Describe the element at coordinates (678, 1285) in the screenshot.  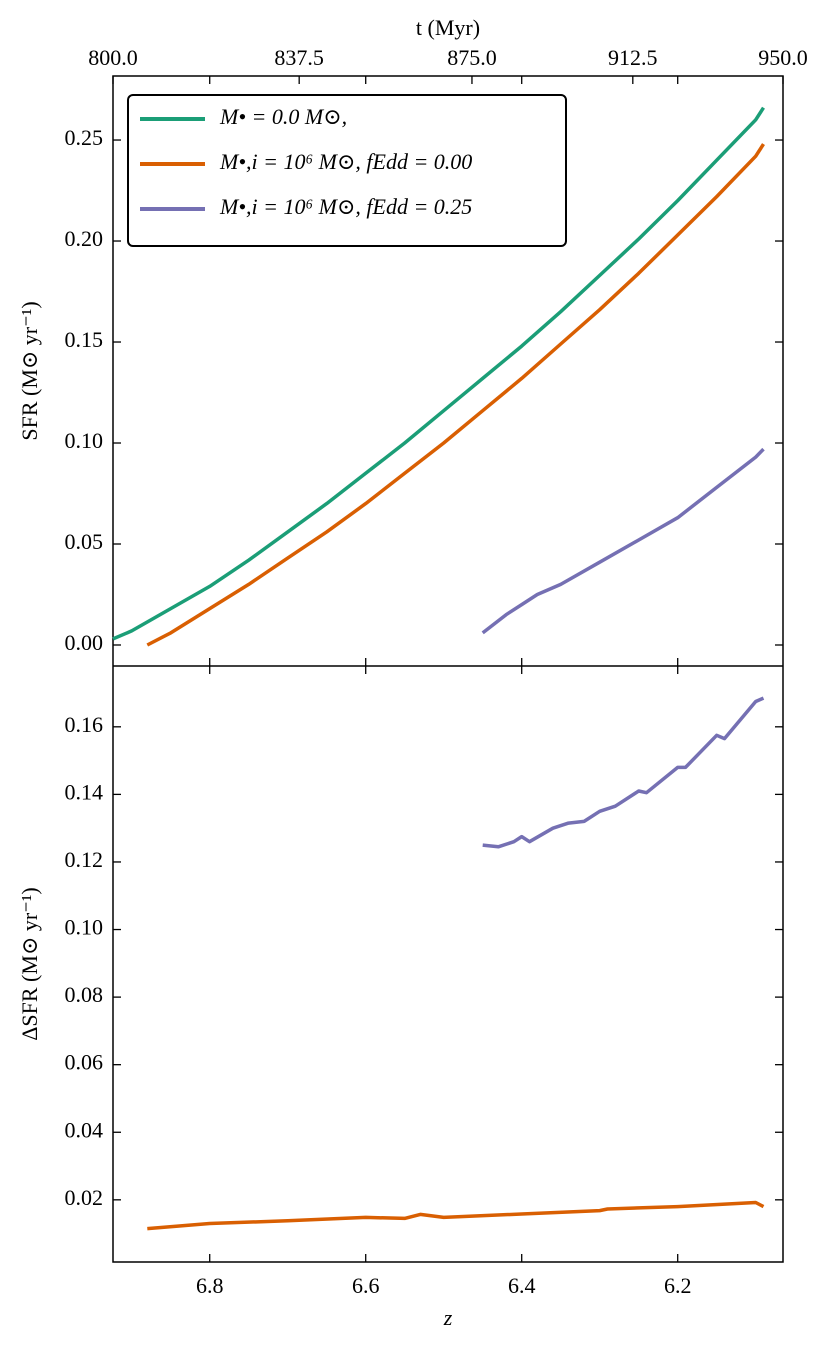
I see `x-tick-label: 6.2` at that location.